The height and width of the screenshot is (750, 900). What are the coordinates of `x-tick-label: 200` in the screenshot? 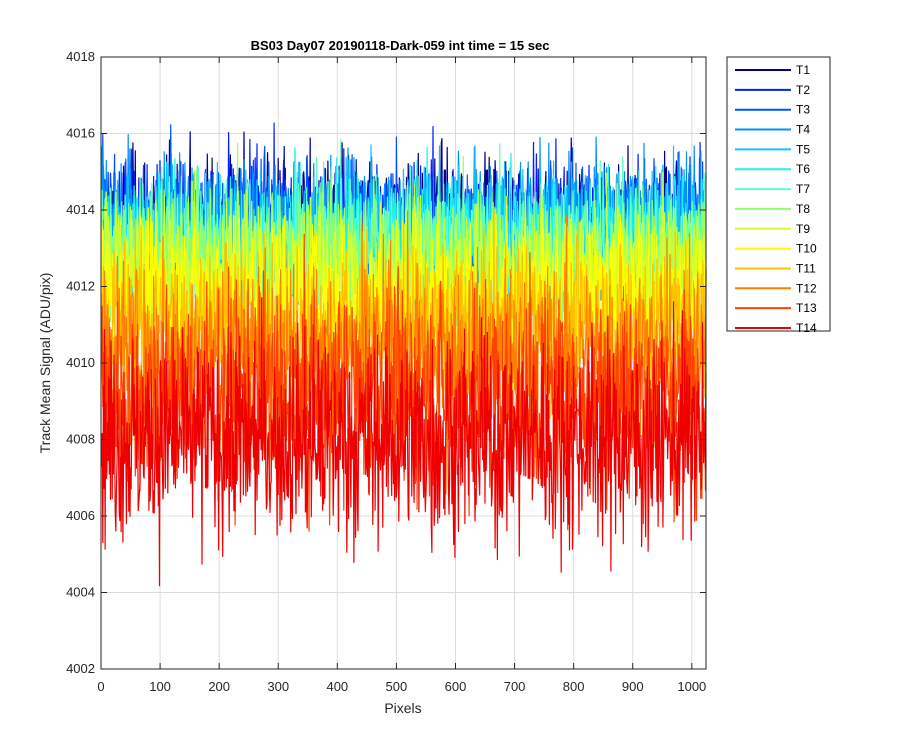 It's located at (219, 686).